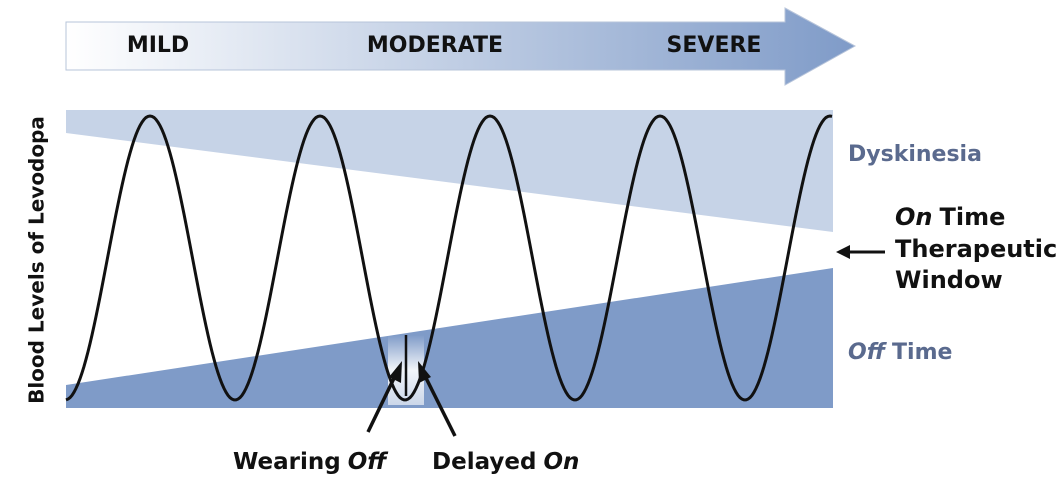  What do you see at coordinates (395, 372) in the screenshot?
I see `wearing-off-arrowhead` at bounding box center [395, 372].